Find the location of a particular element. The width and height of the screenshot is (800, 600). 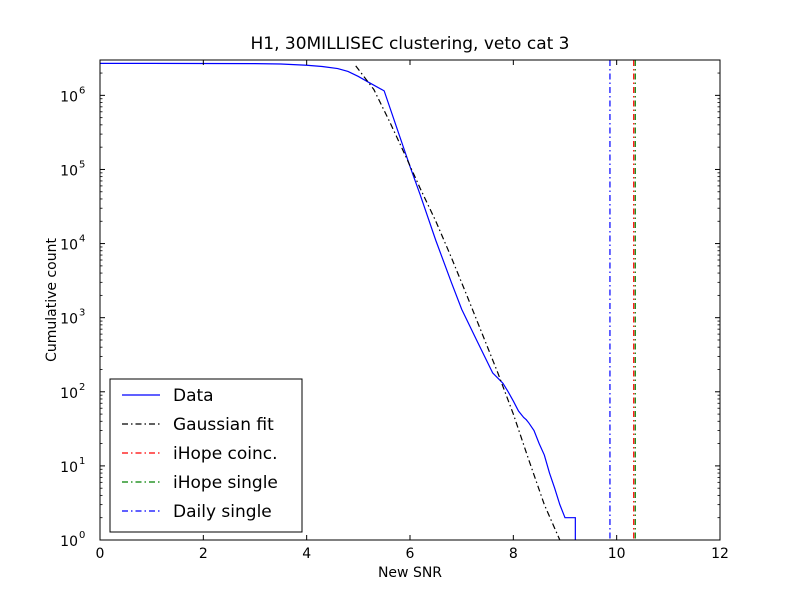

x-tick-label: 0 is located at coordinates (100, 554).